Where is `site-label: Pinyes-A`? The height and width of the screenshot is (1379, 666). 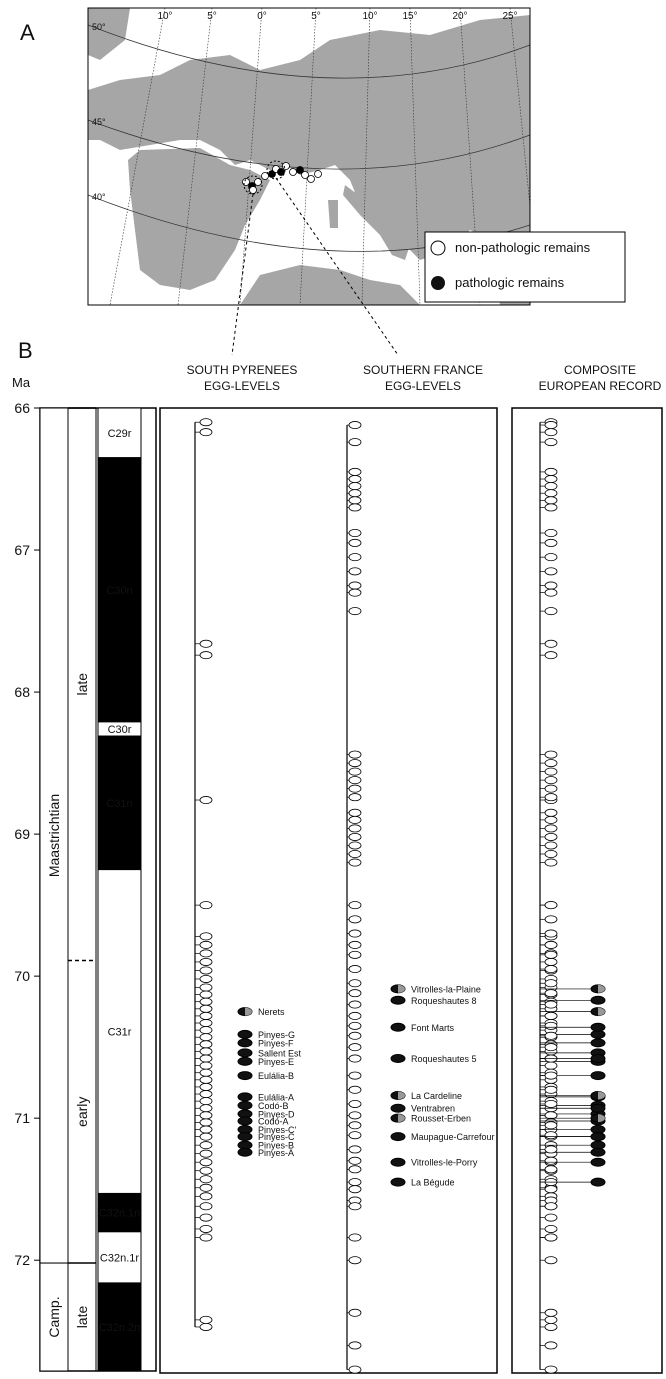 site-label: Pinyes-A is located at coordinates (276, 1153).